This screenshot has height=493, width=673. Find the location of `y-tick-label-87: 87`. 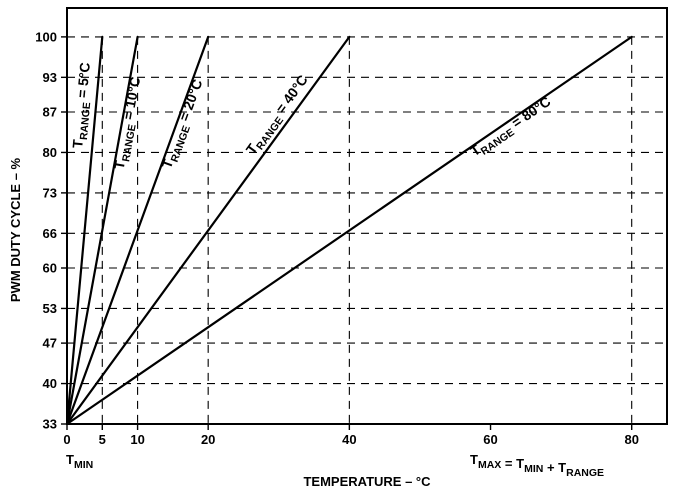

y-tick-label-87: 87 is located at coordinates (50, 112).